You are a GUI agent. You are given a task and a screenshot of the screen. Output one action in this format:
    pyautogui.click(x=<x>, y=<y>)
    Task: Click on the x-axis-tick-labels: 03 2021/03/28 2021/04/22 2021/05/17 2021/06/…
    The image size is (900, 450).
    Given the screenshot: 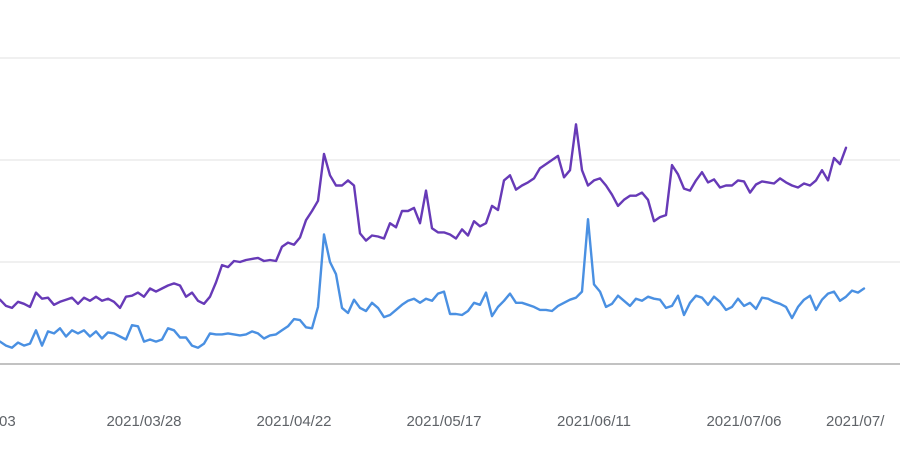 What is the action you would take?
    pyautogui.click(x=442, y=421)
    